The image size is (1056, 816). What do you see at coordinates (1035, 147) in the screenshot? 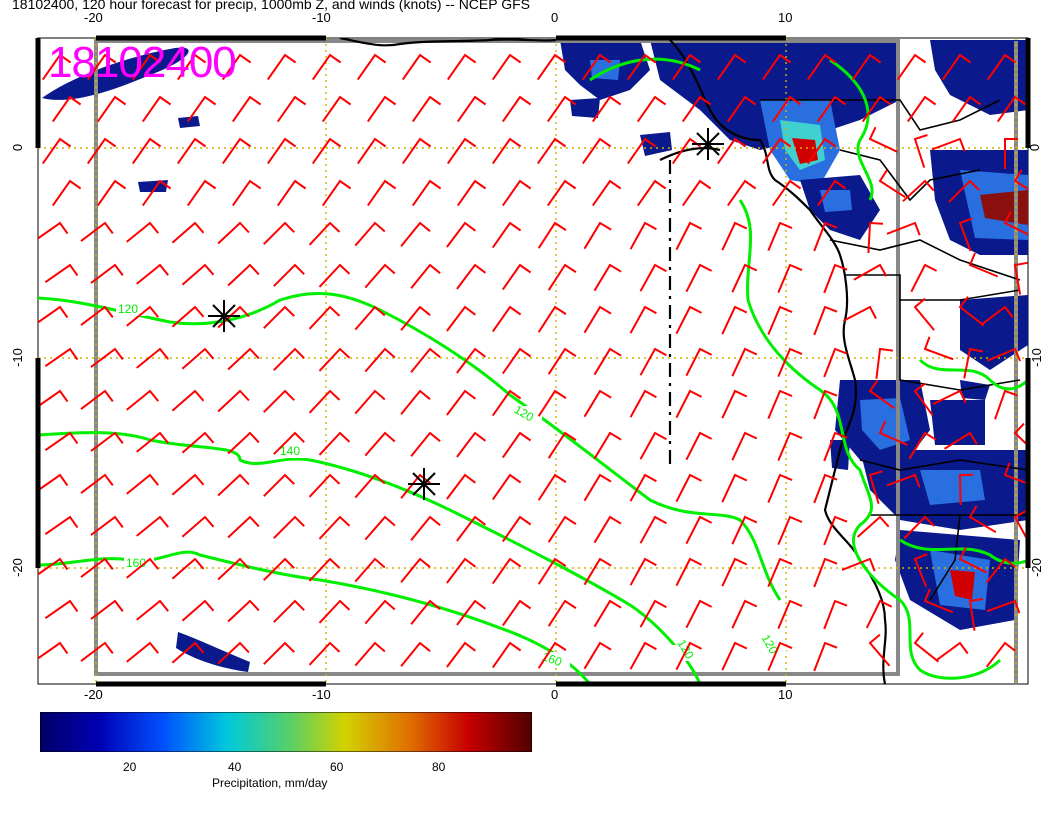
I see `right-tick: 0` at bounding box center [1035, 147].